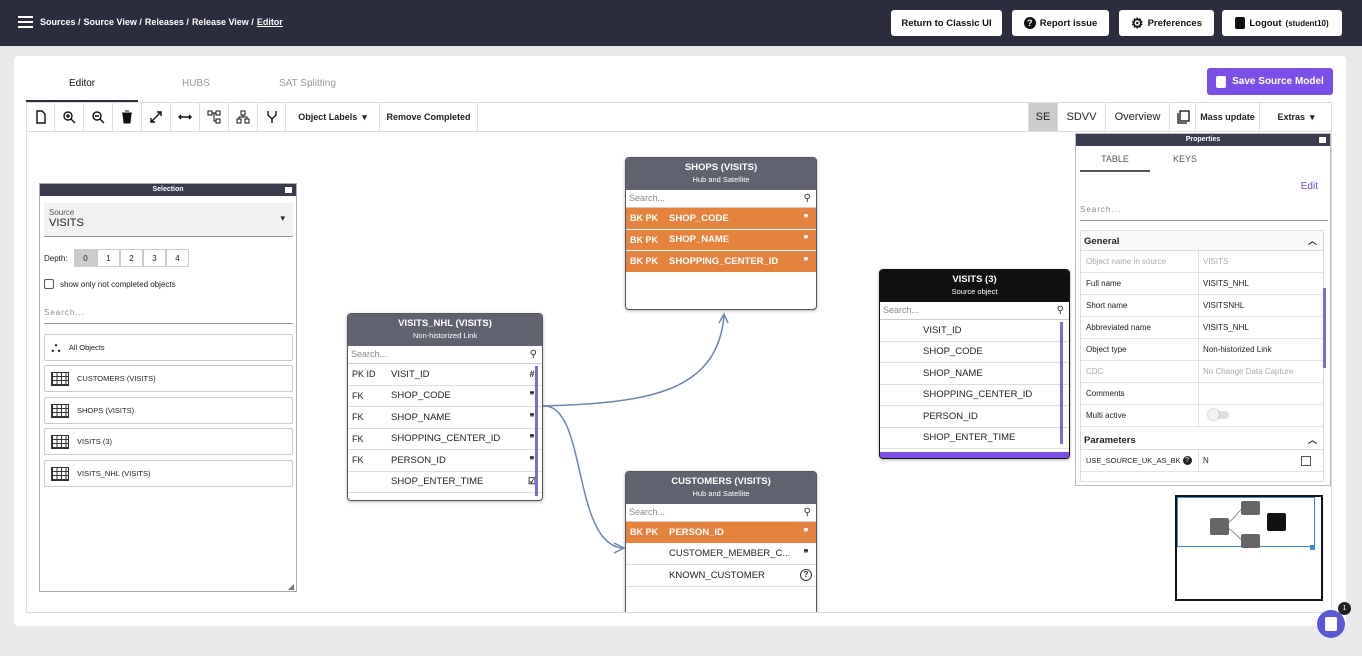  What do you see at coordinates (1202, 306) in the screenshot?
I see `property-row: Short name VISITSNHL` at bounding box center [1202, 306].